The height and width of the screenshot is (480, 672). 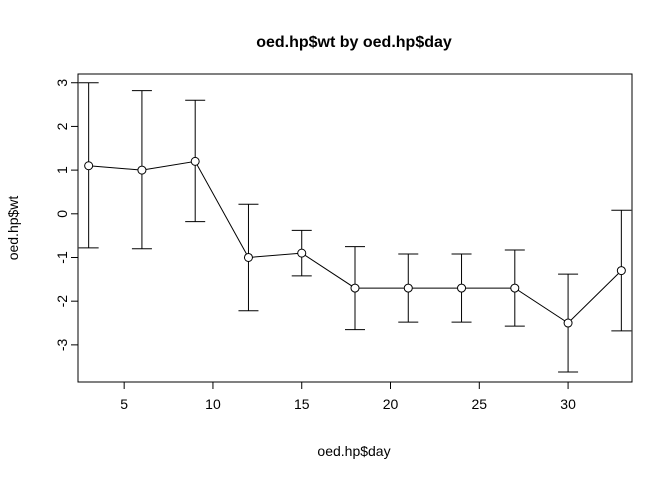 What do you see at coordinates (348, 396) in the screenshot?
I see `x-axis: 5 10 15 20 25 30` at bounding box center [348, 396].